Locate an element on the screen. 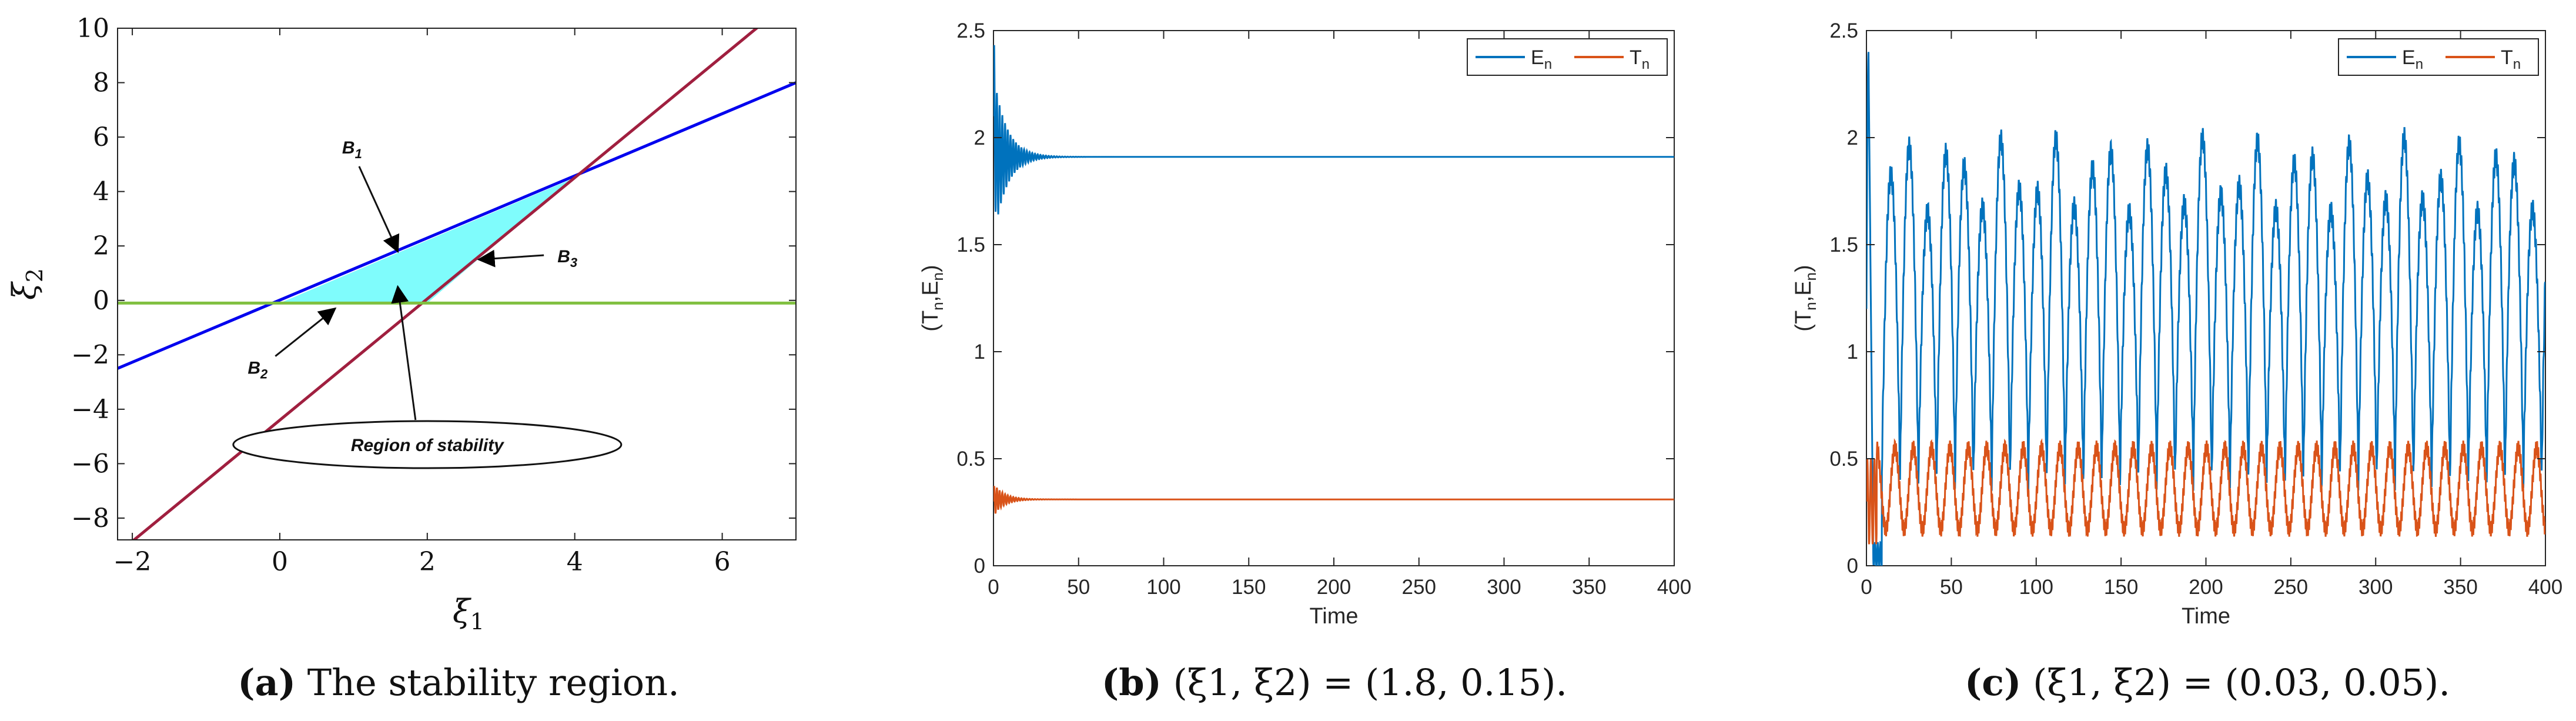 Image resolution: width=2576 pixels, height=721 pixels. x-tick-label: −2 is located at coordinates (132, 562).